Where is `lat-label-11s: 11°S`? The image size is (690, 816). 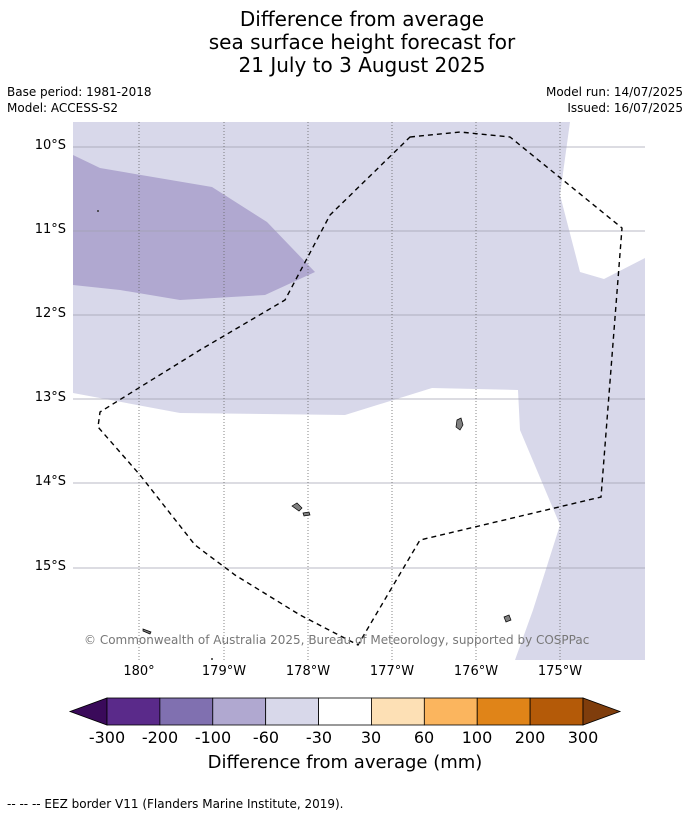
lat-label-11s: 11°S is located at coordinates (50, 229).